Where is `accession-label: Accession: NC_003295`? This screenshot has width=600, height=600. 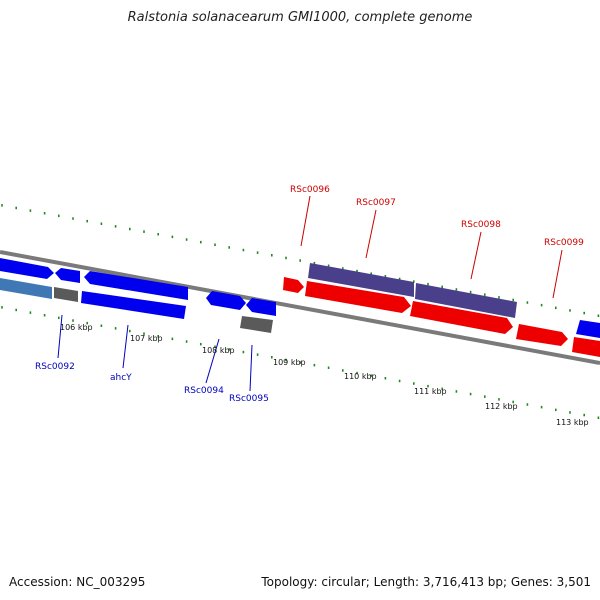
accession-label: Accession: NC_003295 is located at coordinates (77, 582).